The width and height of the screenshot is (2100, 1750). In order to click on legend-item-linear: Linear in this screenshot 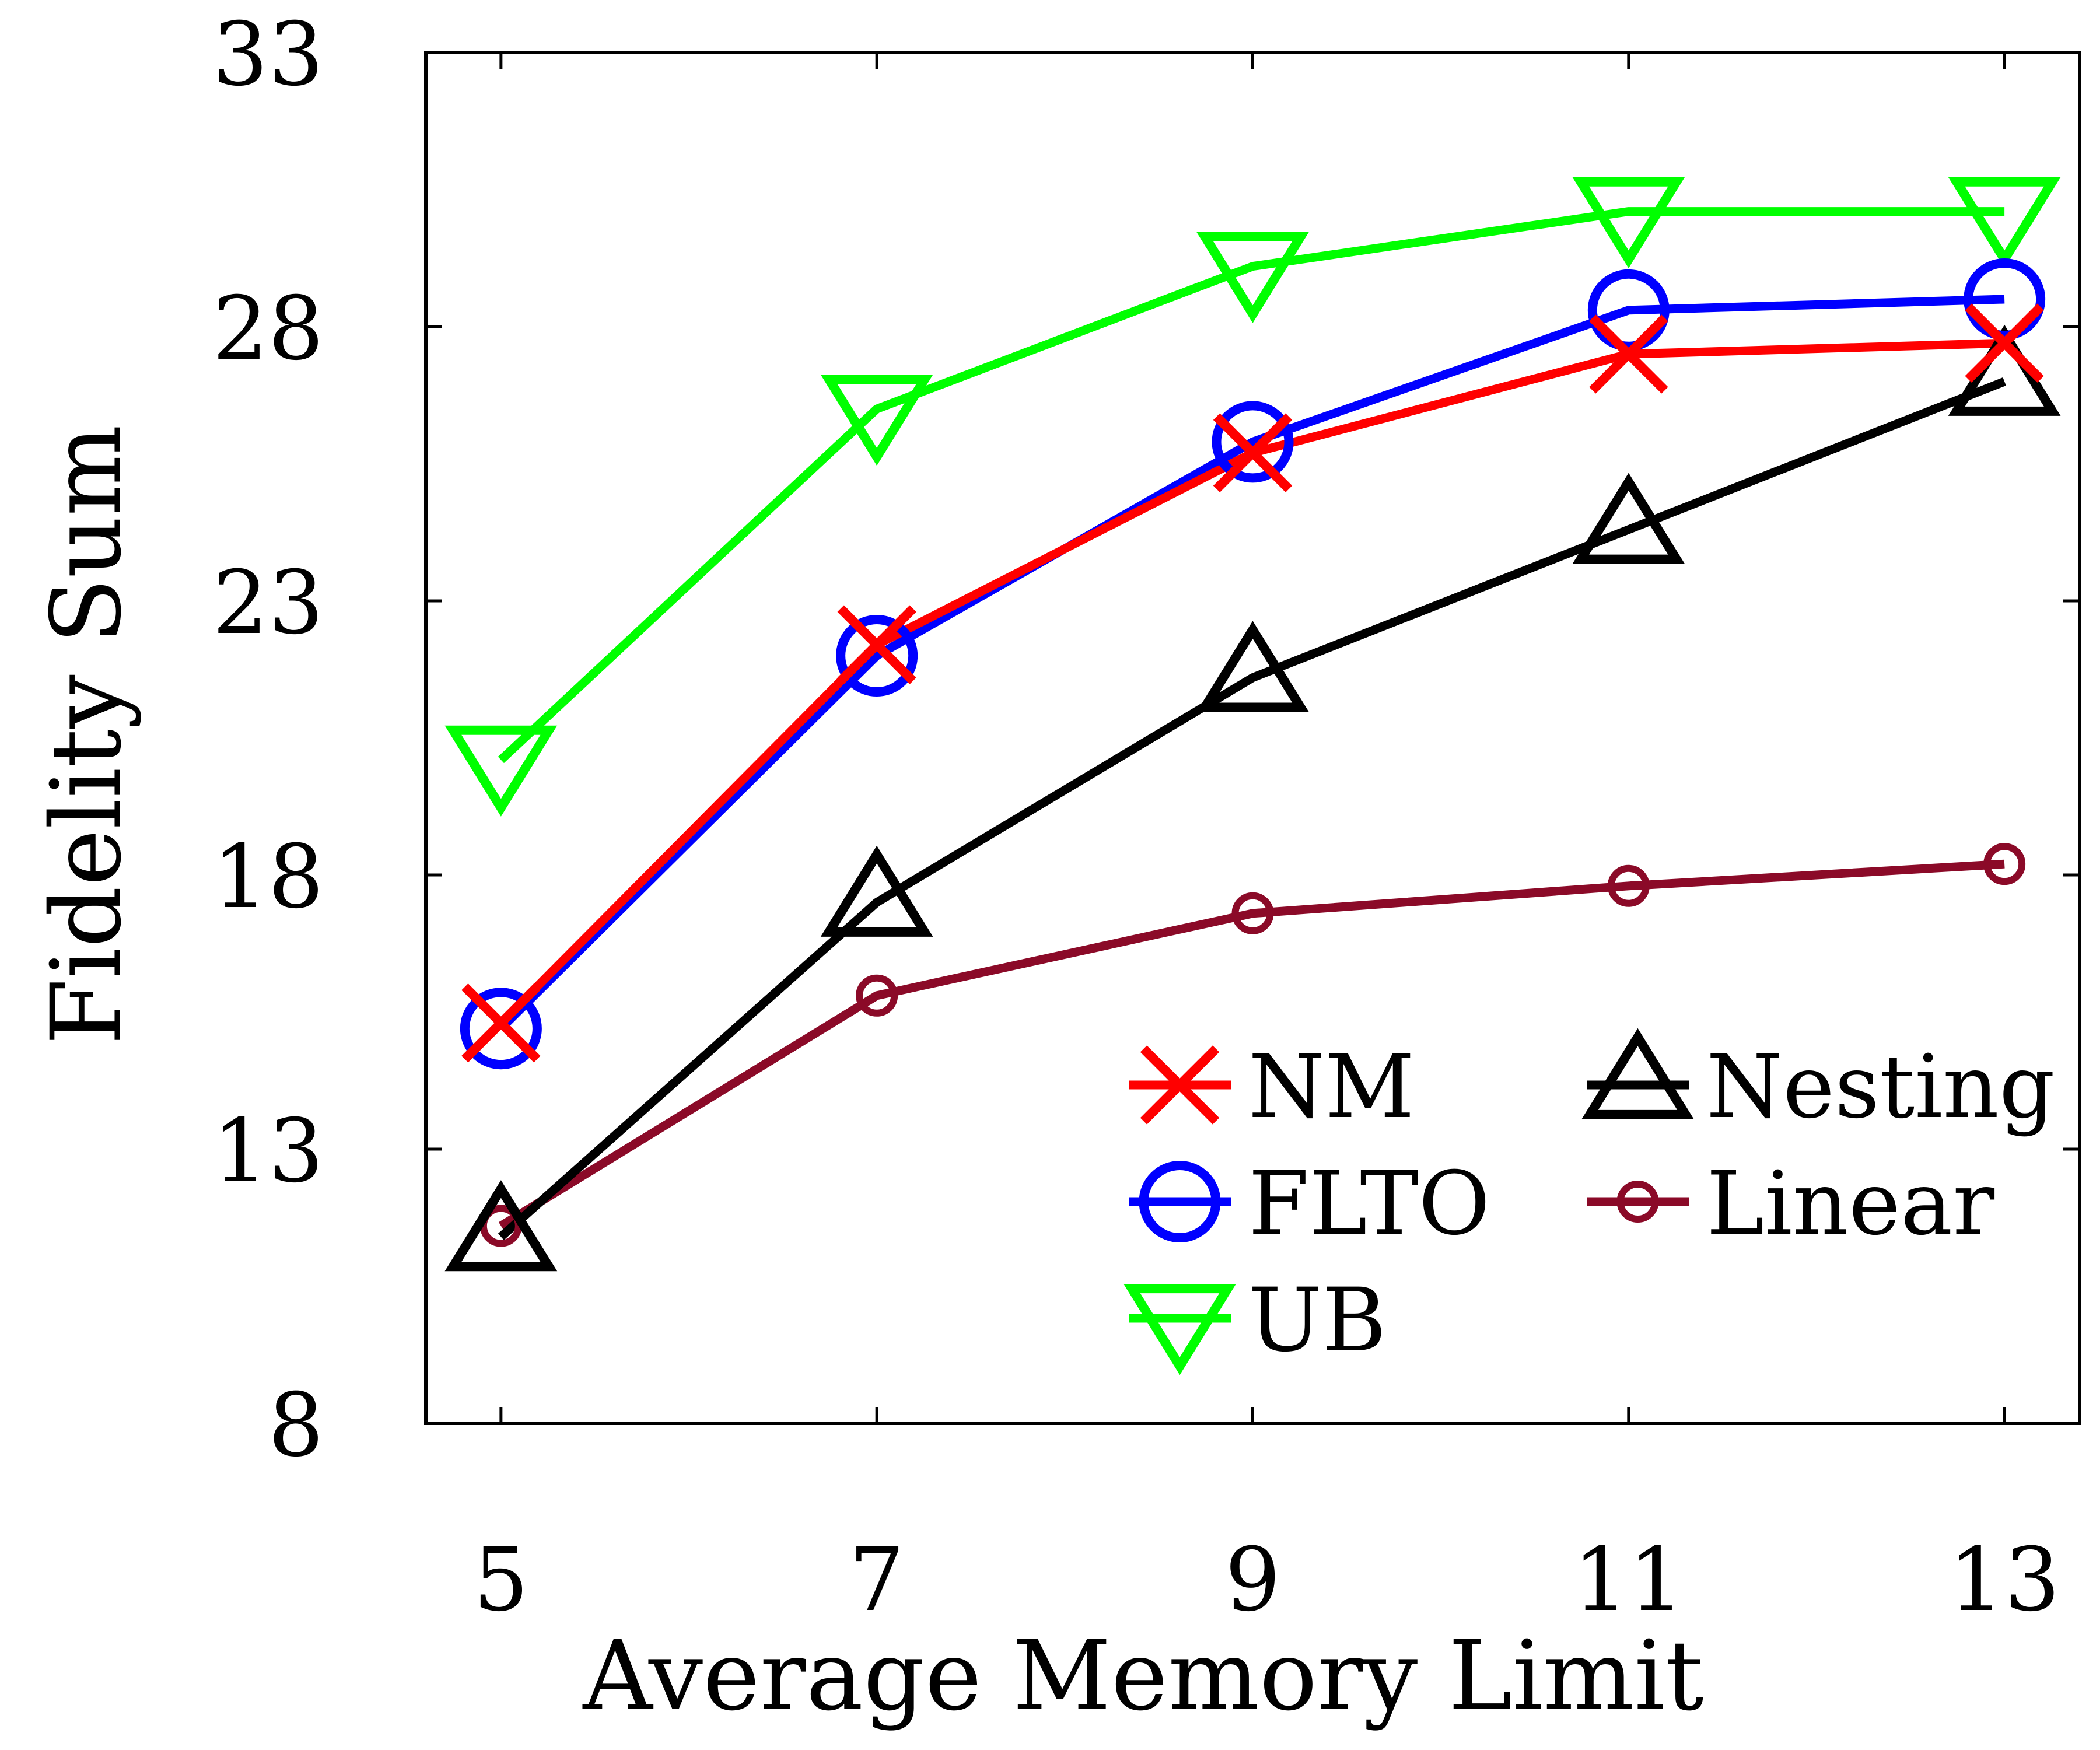, I will do `click(1790, 1204)`.